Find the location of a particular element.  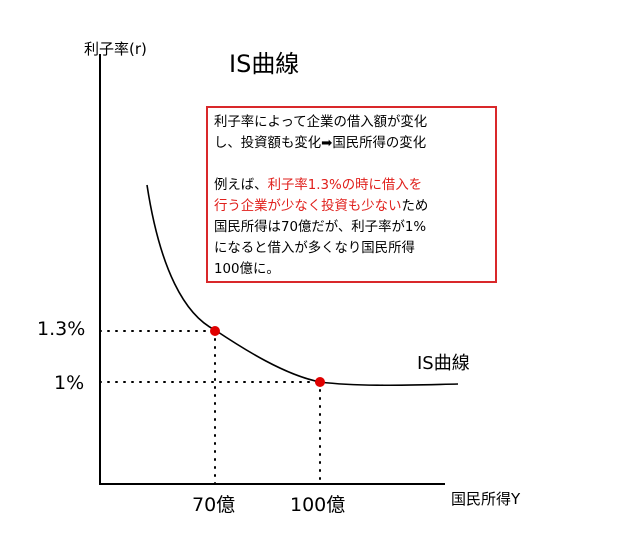

explanation-prefix: 例えば、 is located at coordinates (241, 185).